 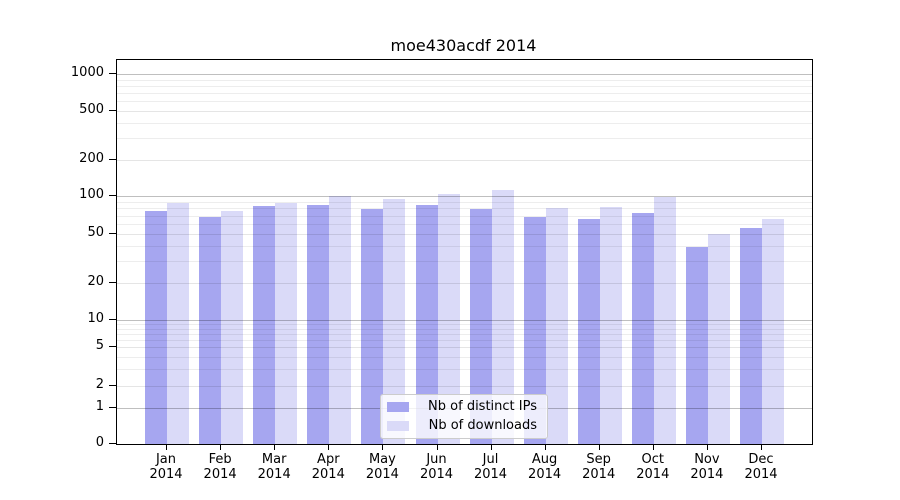 I want to click on x-tick-label-jan: Jan 2014, so click(x=166, y=467).